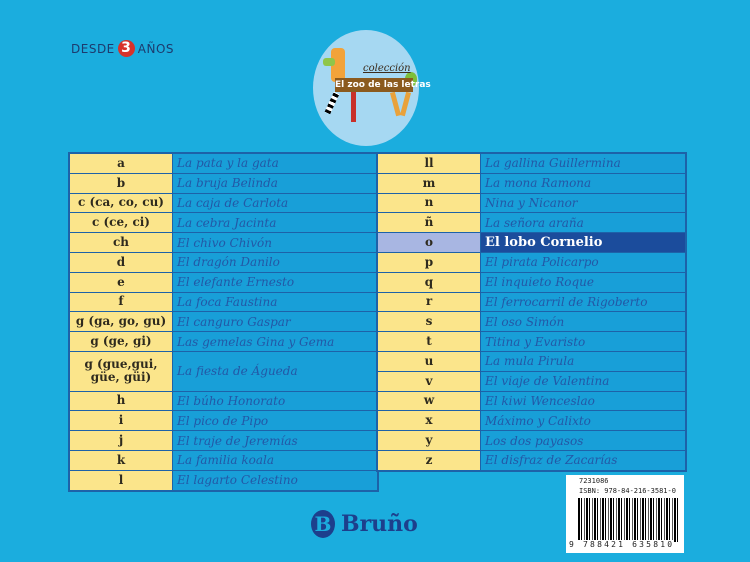 Image resolution: width=750 pixels, height=562 pixels. I want to click on title-cell: El kiwi Wenceslao, so click(583, 401).